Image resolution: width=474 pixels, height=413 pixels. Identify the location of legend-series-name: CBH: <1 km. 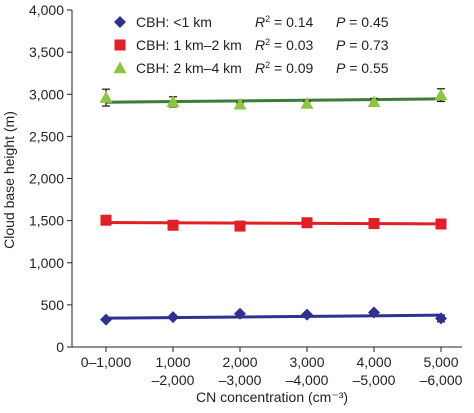
(174, 22).